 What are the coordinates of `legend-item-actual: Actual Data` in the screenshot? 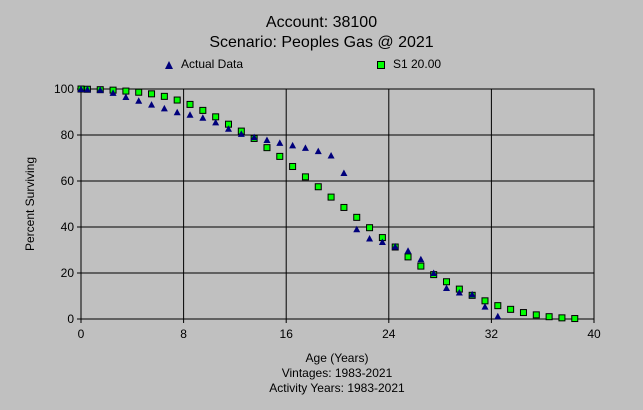 It's located at (203, 64).